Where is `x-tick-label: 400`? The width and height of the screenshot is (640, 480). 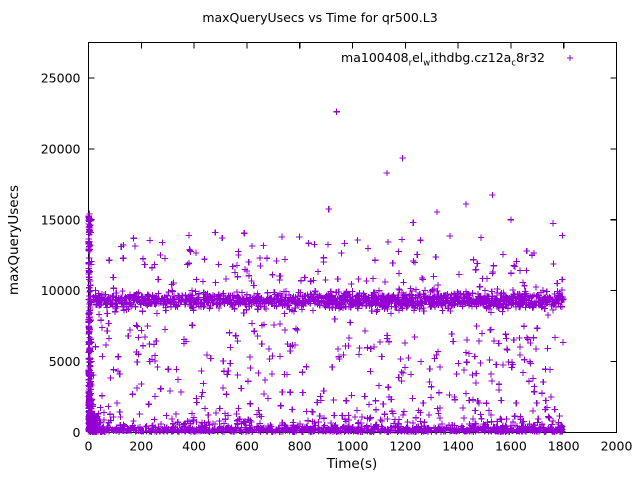
x-tick-label: 400 is located at coordinates (194, 446).